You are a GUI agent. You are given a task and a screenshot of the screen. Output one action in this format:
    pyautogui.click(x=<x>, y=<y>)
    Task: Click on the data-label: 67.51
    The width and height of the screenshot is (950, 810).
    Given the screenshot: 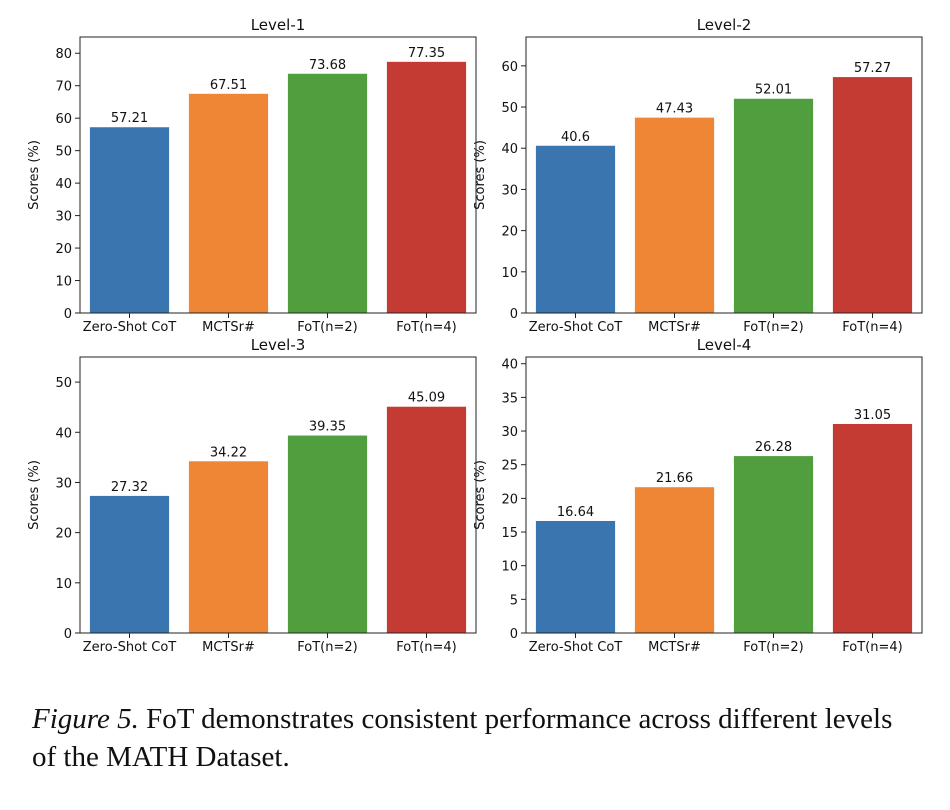 What is the action you would take?
    pyautogui.click(x=228, y=85)
    